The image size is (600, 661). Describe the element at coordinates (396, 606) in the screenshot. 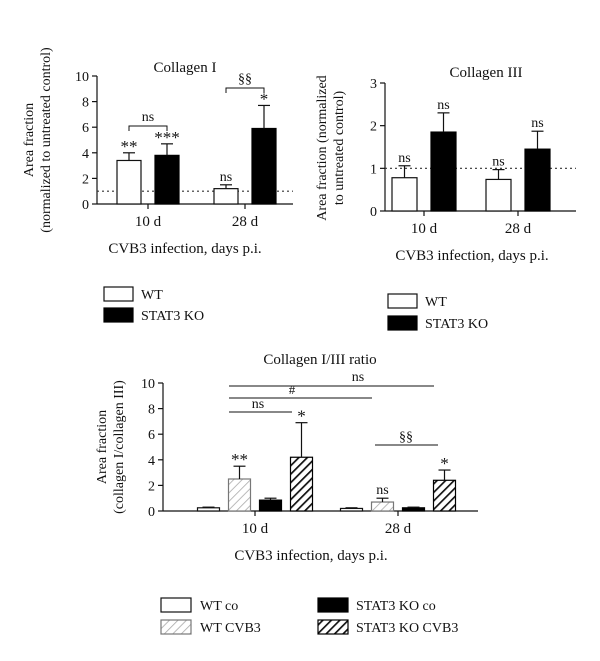

I see `legend-label-stat3-ko-co: STAT3 KO co` at that location.